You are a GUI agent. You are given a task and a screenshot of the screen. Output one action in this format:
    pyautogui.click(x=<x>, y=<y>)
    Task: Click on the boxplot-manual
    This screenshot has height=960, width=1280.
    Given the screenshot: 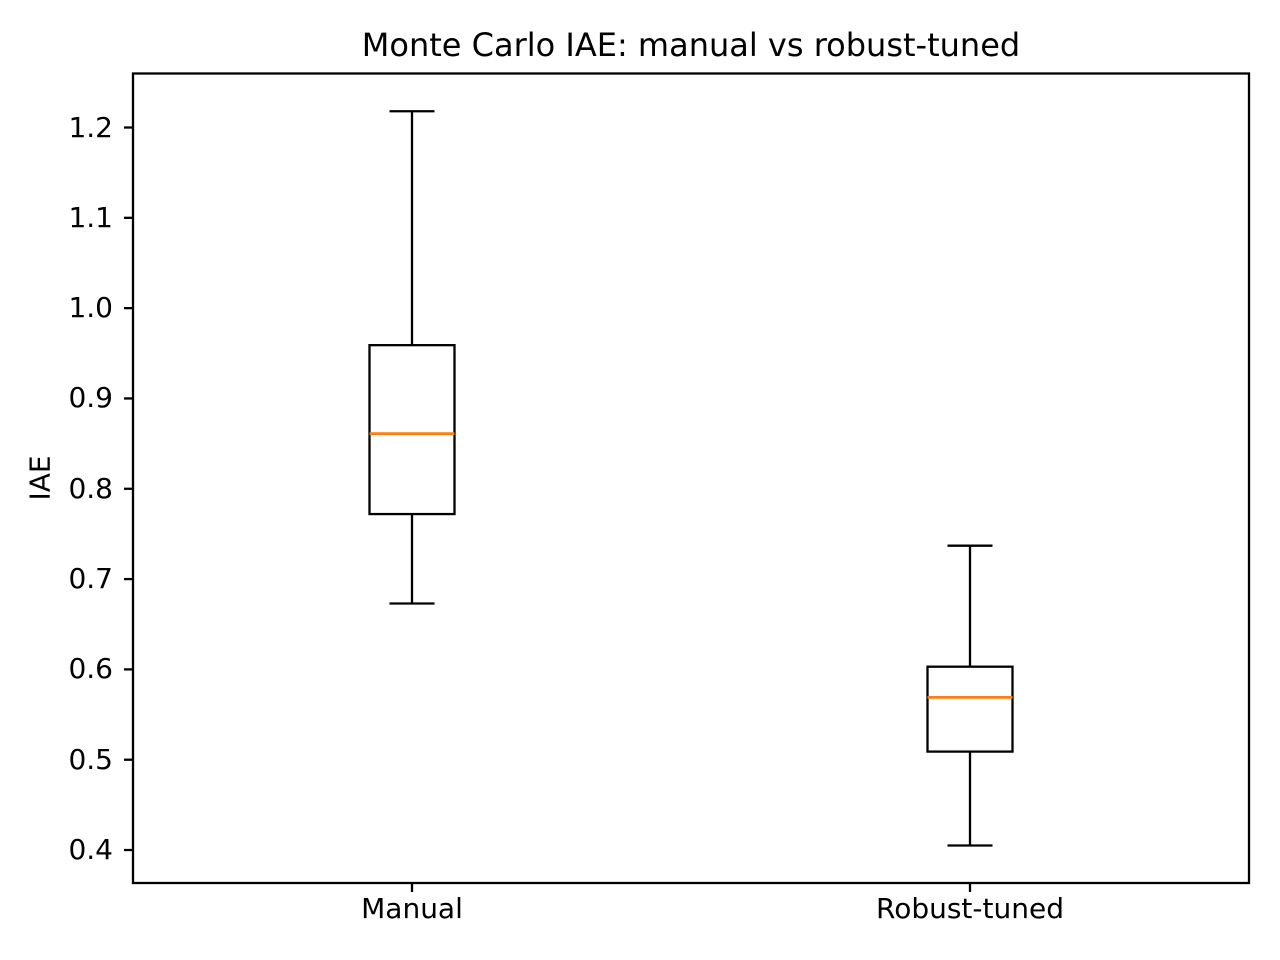 What is the action you would take?
    pyautogui.click(x=412, y=357)
    